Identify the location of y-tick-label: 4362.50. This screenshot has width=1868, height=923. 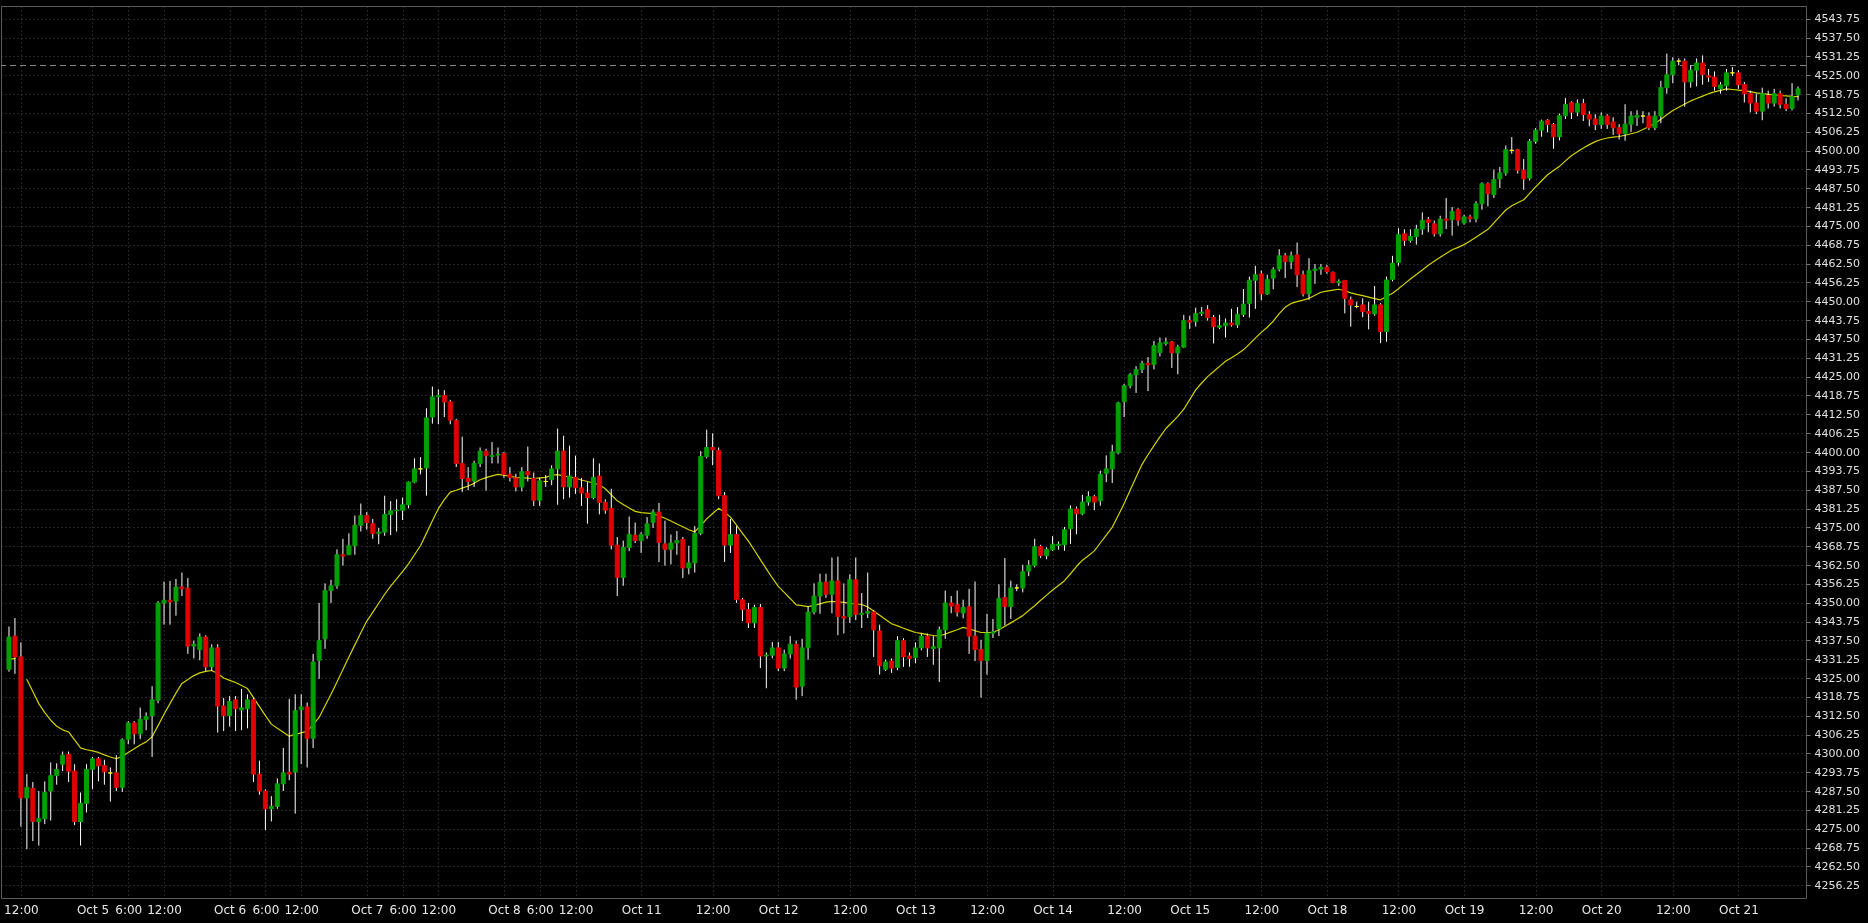
(1837, 565).